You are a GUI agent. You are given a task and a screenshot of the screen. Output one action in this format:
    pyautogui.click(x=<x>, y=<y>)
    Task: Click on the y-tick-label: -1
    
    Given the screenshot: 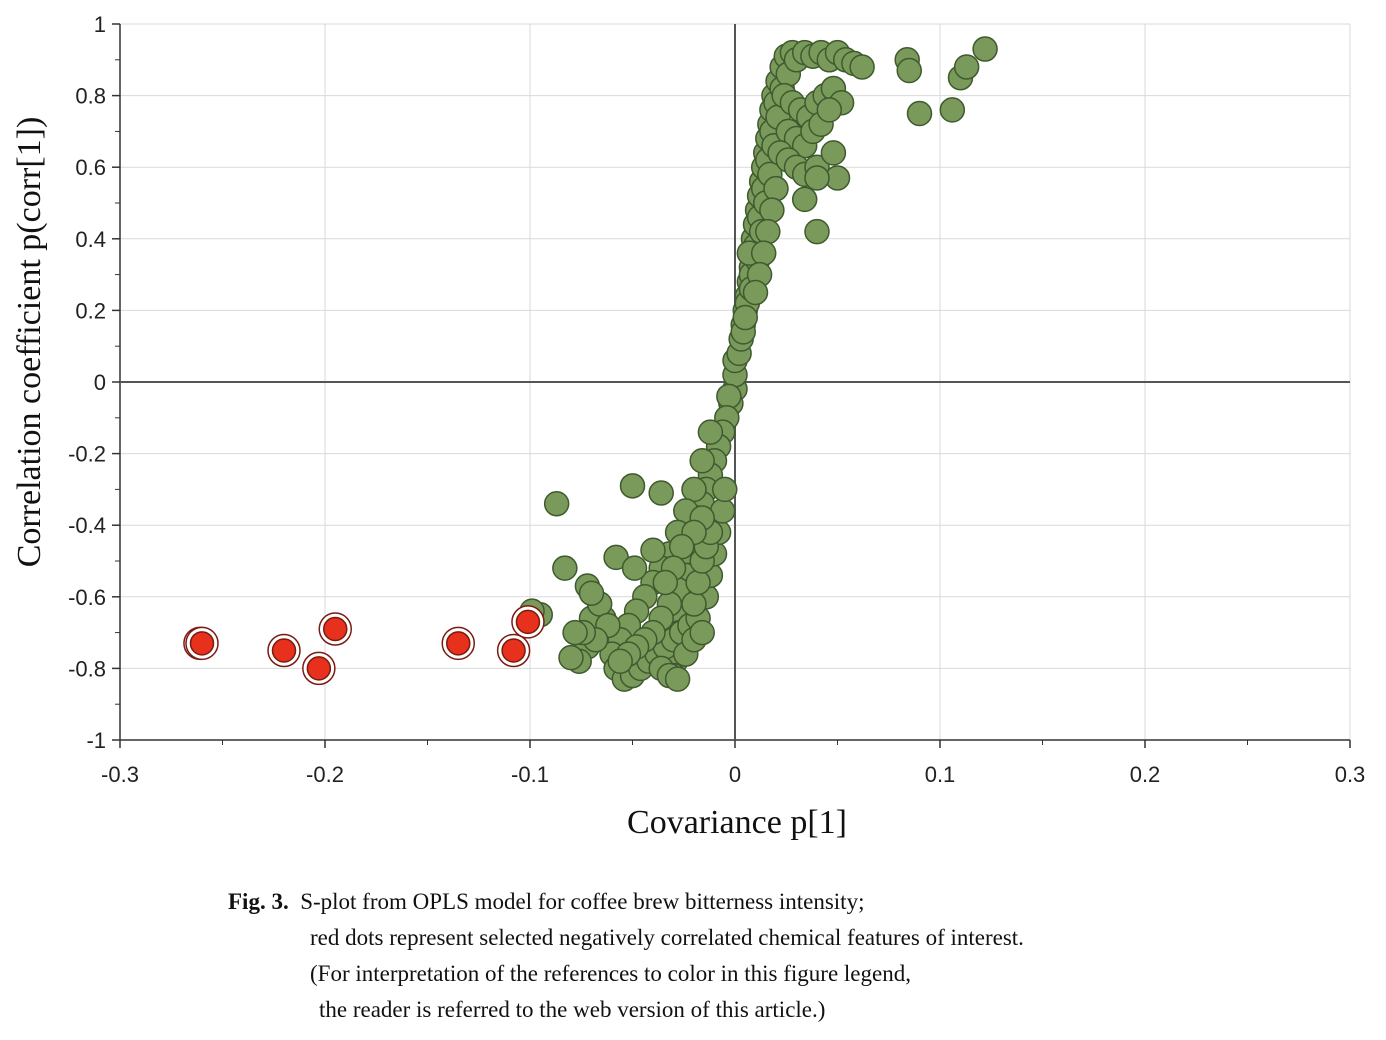 What is the action you would take?
    pyautogui.click(x=96, y=740)
    